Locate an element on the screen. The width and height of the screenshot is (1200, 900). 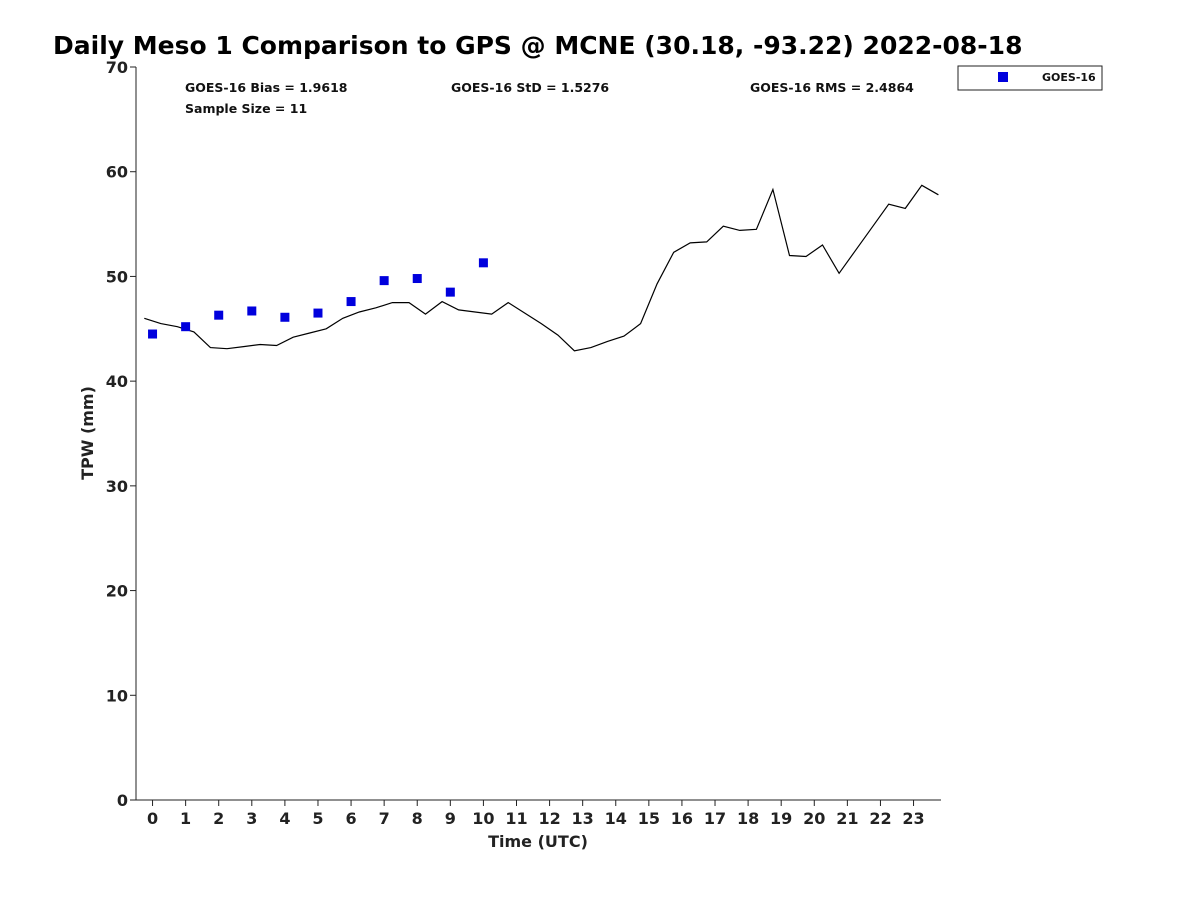
y-tick-label: 50 is located at coordinates (117, 276).